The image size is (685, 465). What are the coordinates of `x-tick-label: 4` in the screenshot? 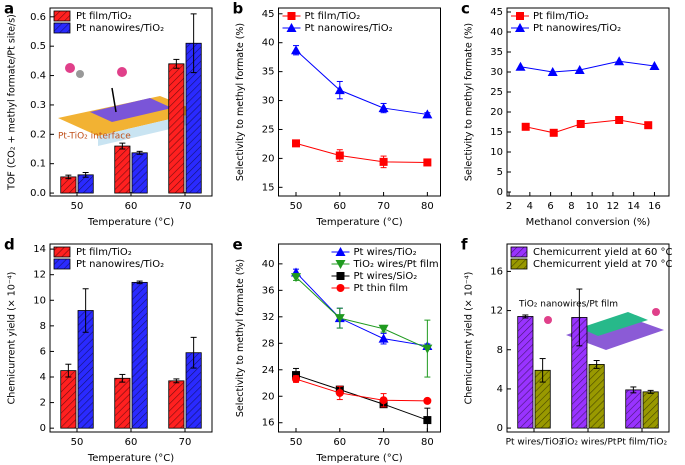 It's located at (530, 206).